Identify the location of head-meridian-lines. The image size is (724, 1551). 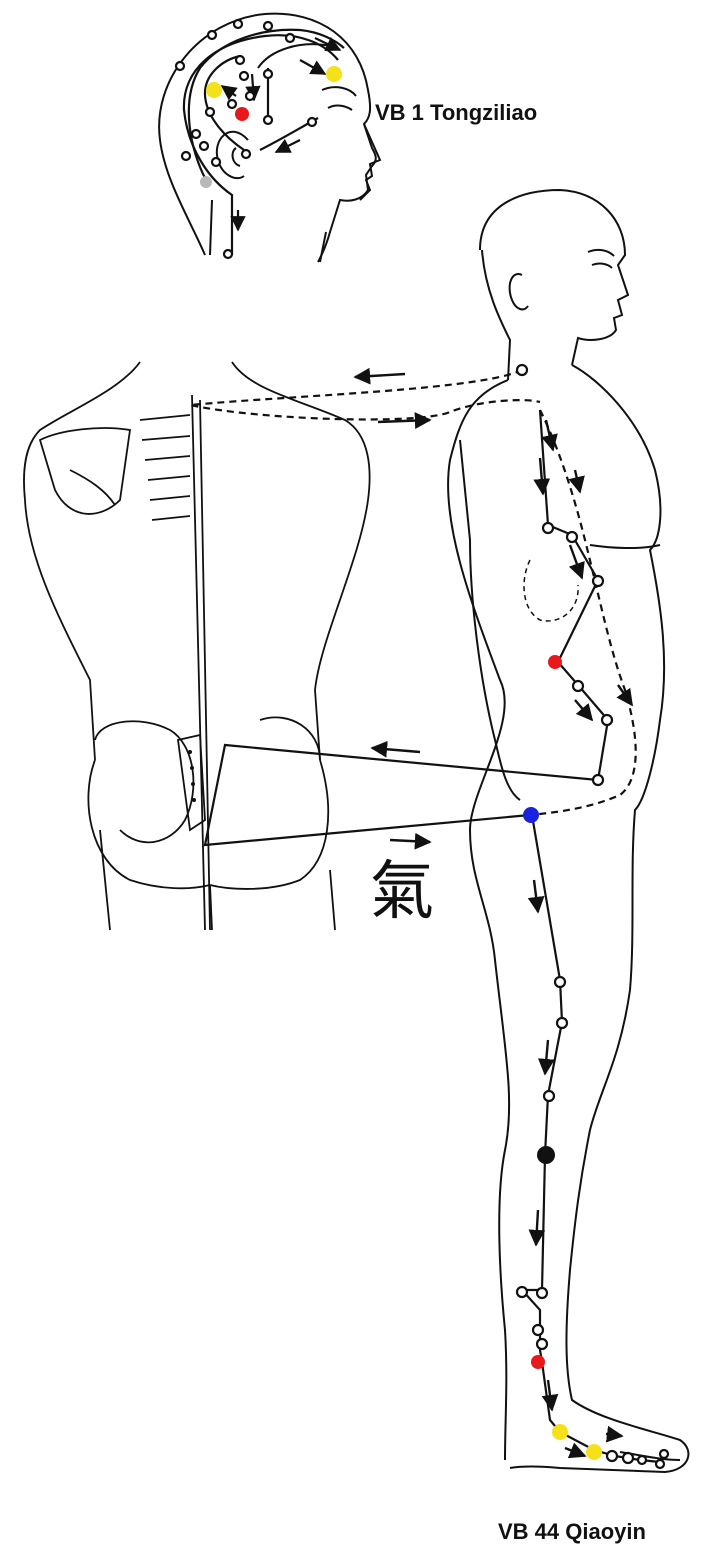
(263, 141).